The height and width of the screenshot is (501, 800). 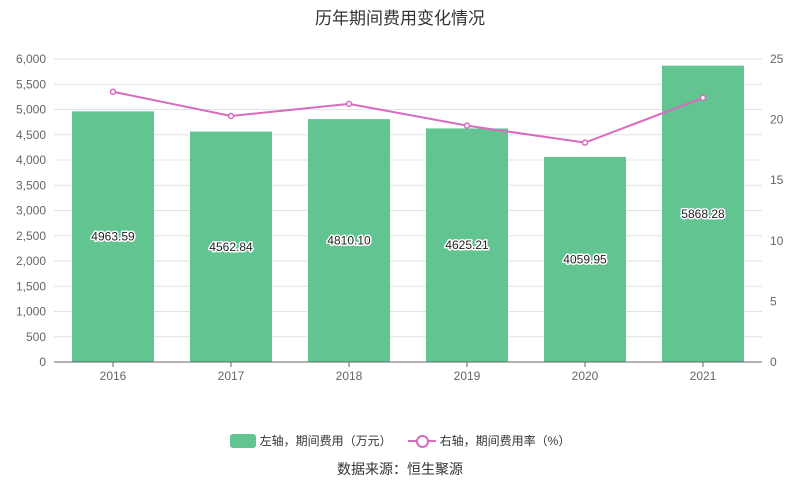 I want to click on legend-item-bar: 左轴，期间费用（万元）, so click(x=310, y=440).